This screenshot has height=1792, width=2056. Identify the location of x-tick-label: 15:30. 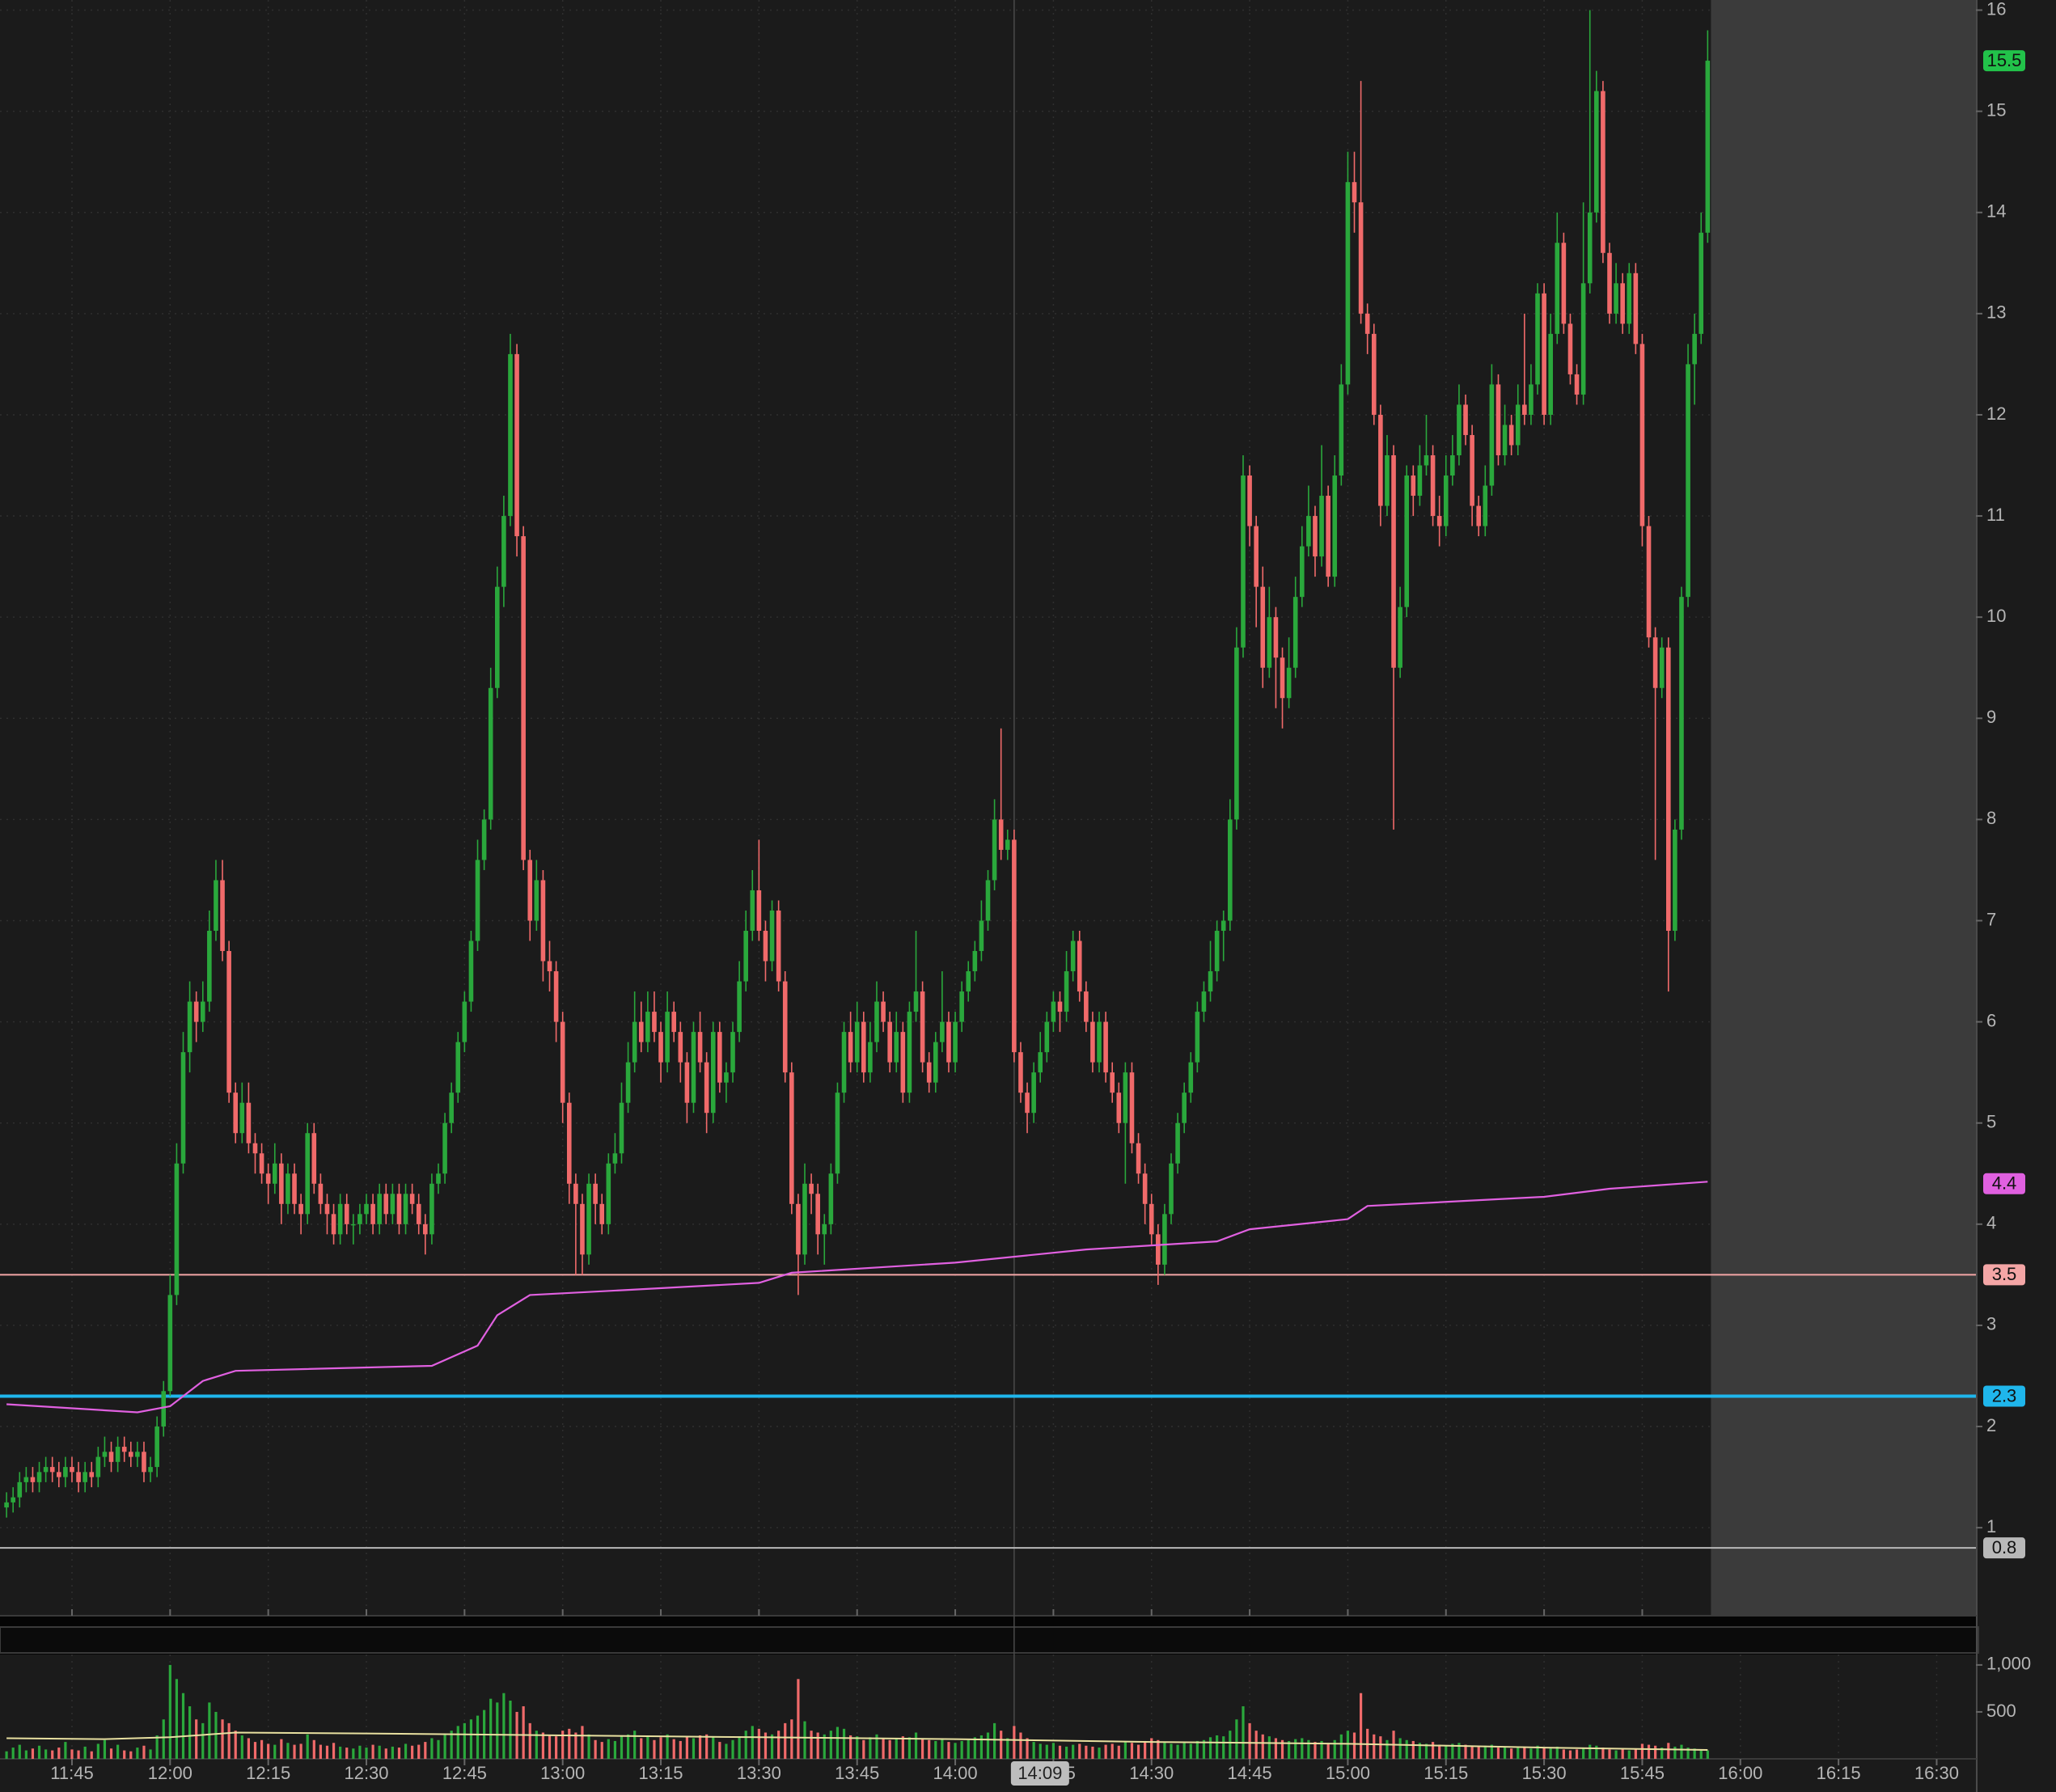
(1544, 1773).